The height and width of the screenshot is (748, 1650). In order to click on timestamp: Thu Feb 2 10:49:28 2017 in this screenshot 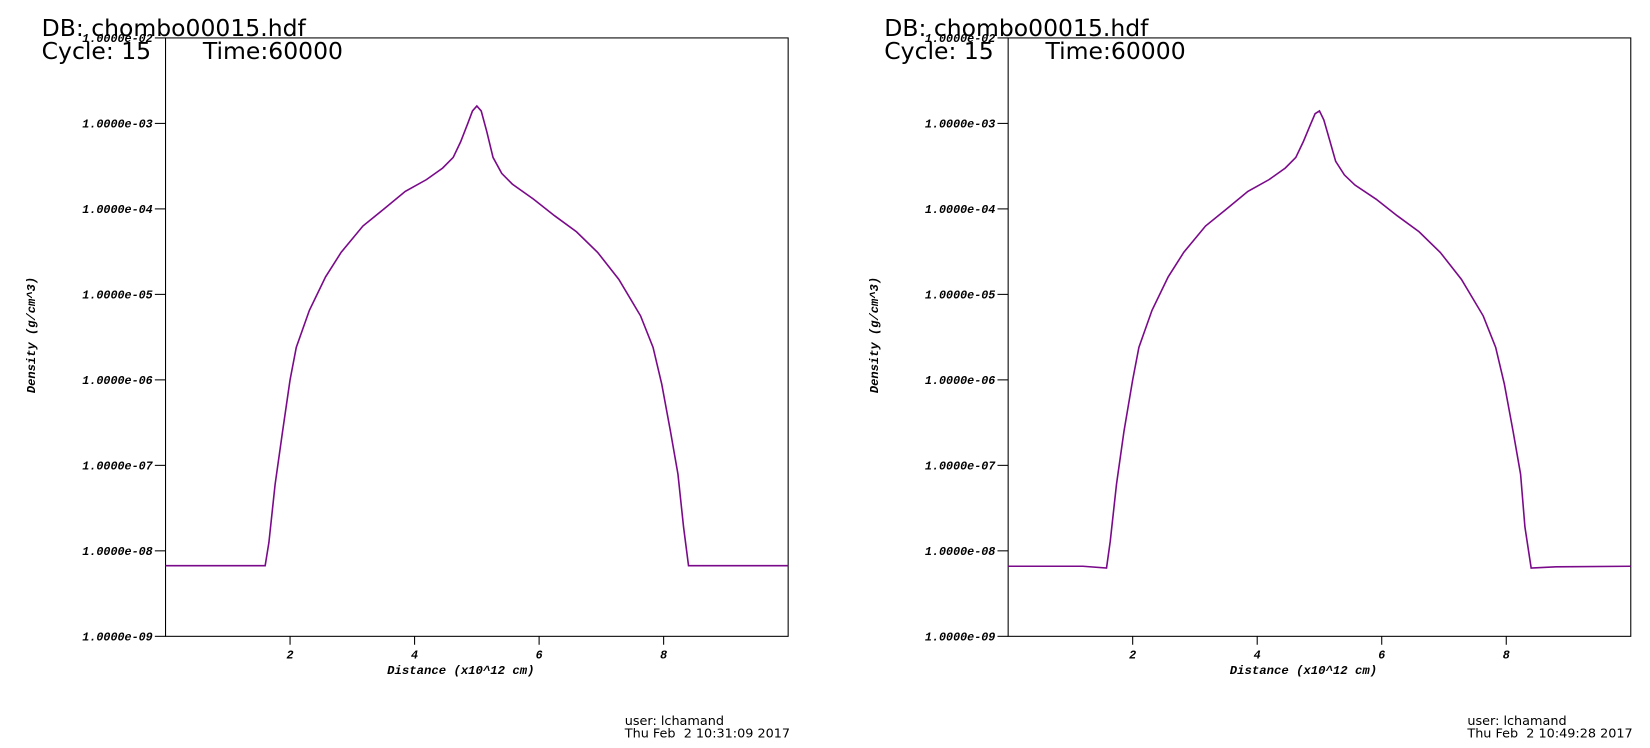, I will do `click(1549, 733)`.